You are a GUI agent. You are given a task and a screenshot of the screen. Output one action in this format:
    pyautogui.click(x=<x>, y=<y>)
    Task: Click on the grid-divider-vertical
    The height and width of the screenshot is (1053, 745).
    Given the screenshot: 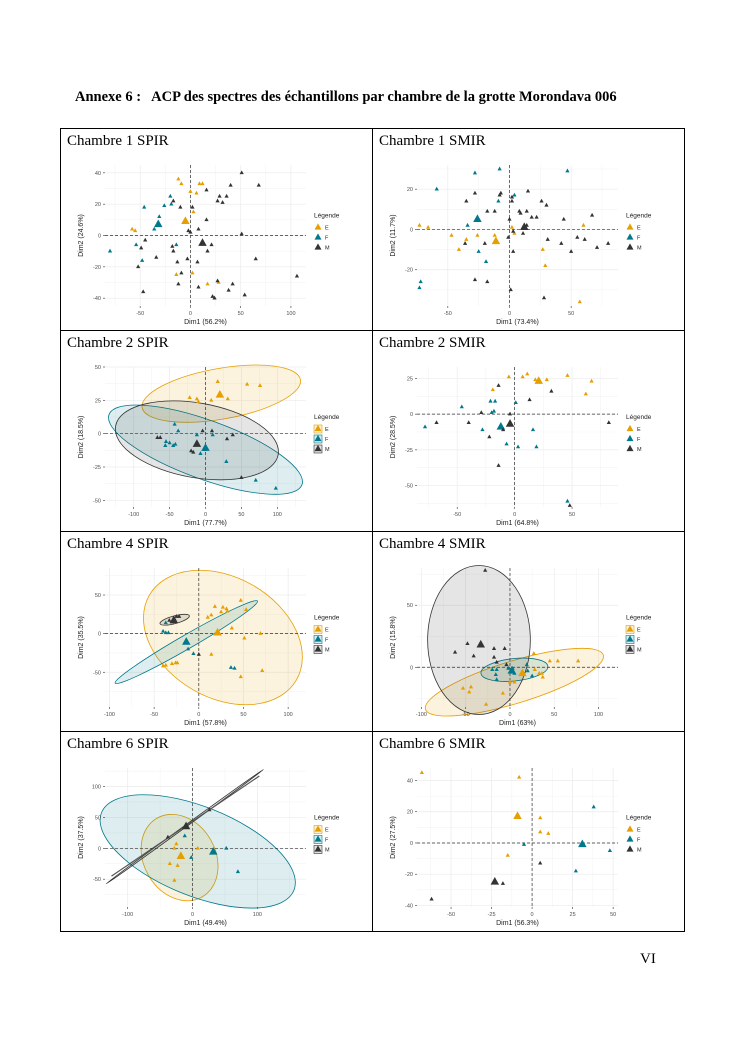 What is the action you would take?
    pyautogui.click(x=372, y=530)
    